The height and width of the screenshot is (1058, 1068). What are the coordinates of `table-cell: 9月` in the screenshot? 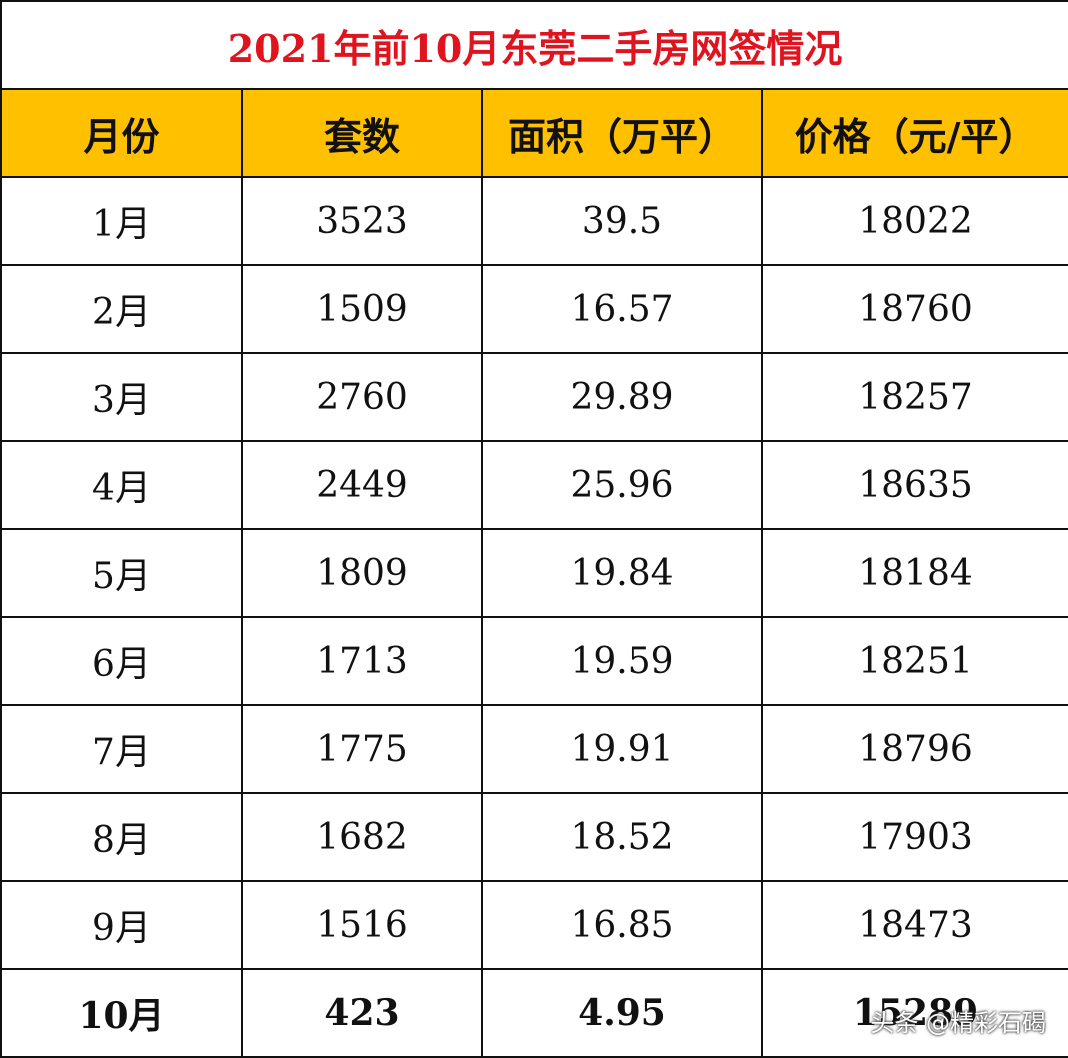 It's located at (121, 925).